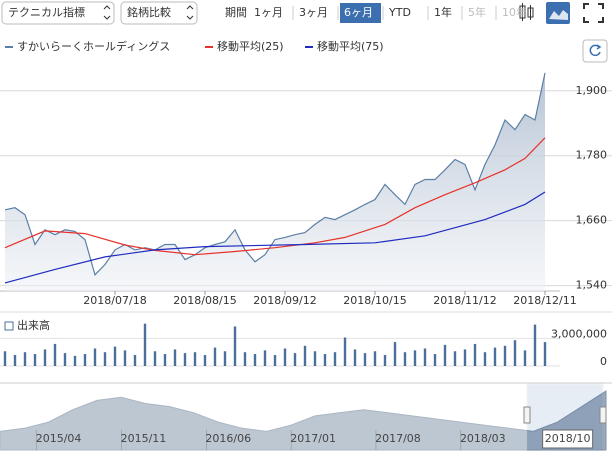 Image resolution: width=612 pixels, height=451 pixels. I want to click on period-button: 1ヶ月, so click(268, 12).